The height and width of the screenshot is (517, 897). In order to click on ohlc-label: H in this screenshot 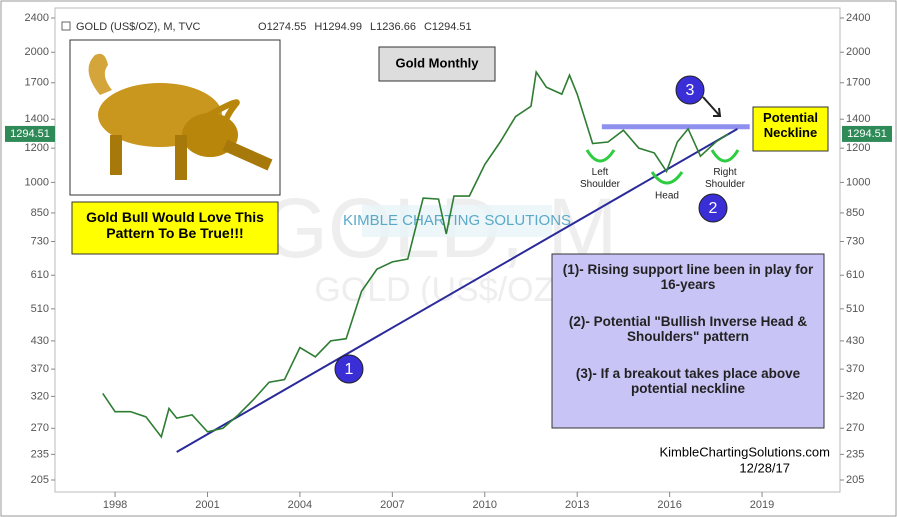, I will do `click(318, 27)`.